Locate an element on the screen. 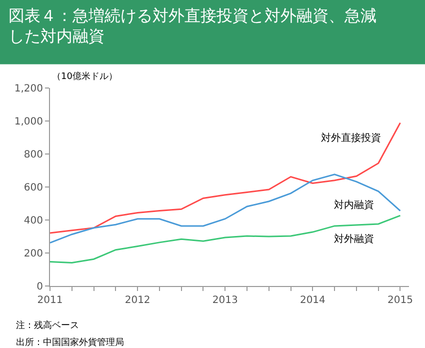 Image resolution: width=425 pixels, height=348 pixels. line-series is located at coordinates (225, 239).